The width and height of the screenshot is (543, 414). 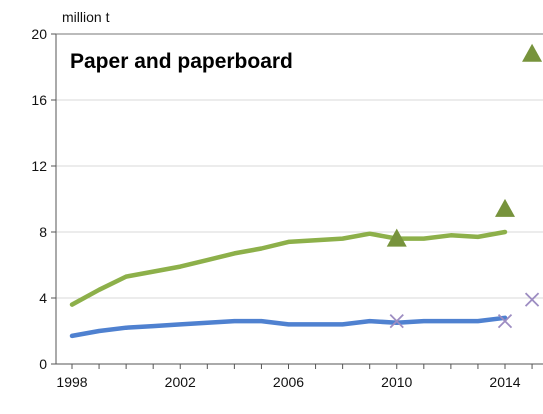 What do you see at coordinates (39, 100) in the screenshot?
I see `y-tick-label: 16` at bounding box center [39, 100].